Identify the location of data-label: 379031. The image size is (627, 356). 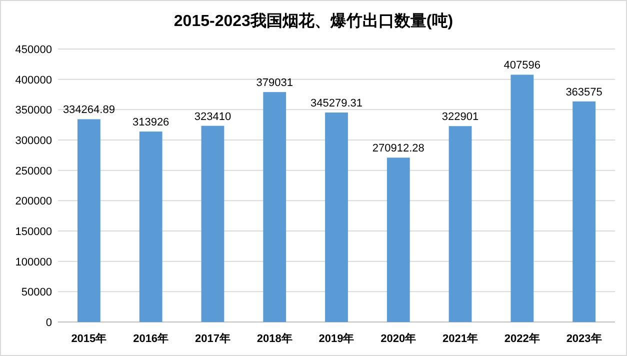
(274, 83).